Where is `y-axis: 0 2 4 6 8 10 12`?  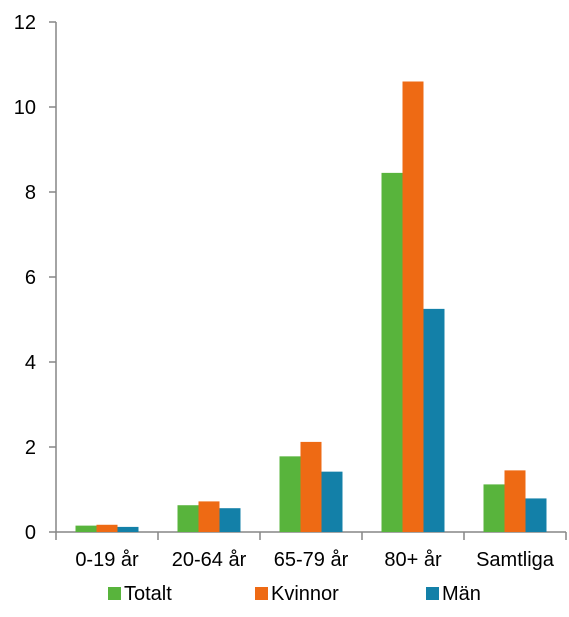
y-axis: 0 2 4 6 8 10 12 is located at coordinates (35, 278).